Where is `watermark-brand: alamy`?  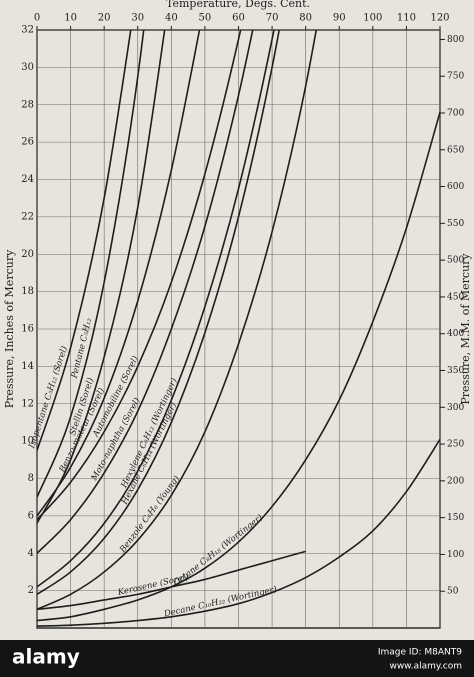
watermark-brand: alamy is located at coordinates (46, 657).